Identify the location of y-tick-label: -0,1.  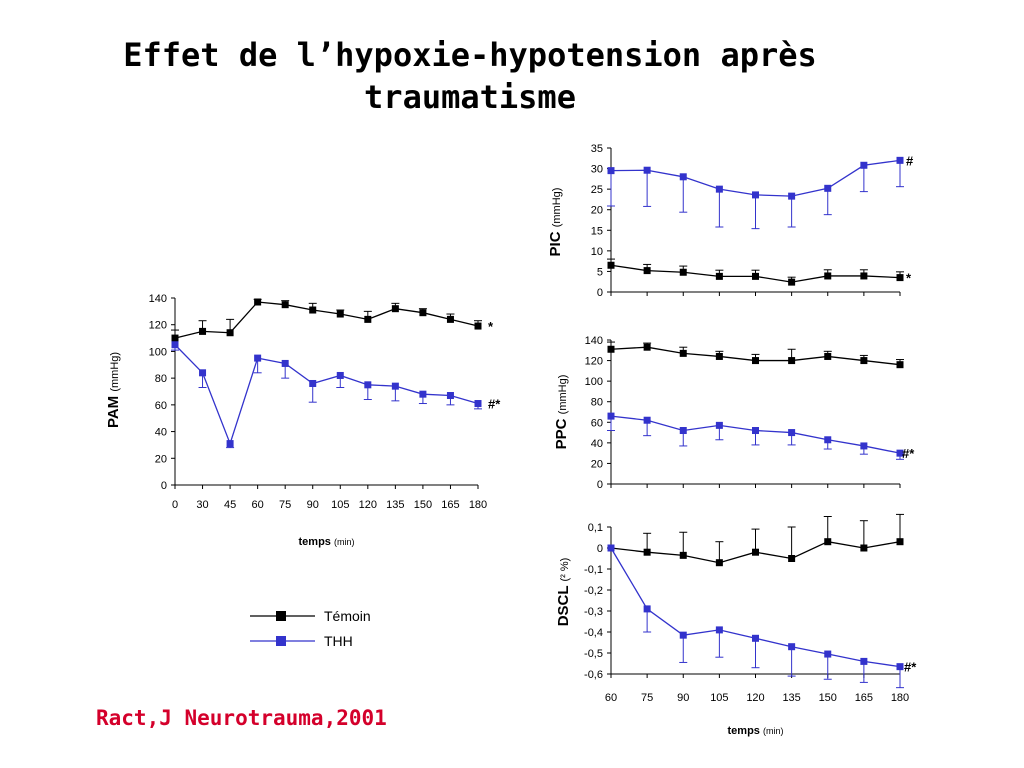
(593, 570).